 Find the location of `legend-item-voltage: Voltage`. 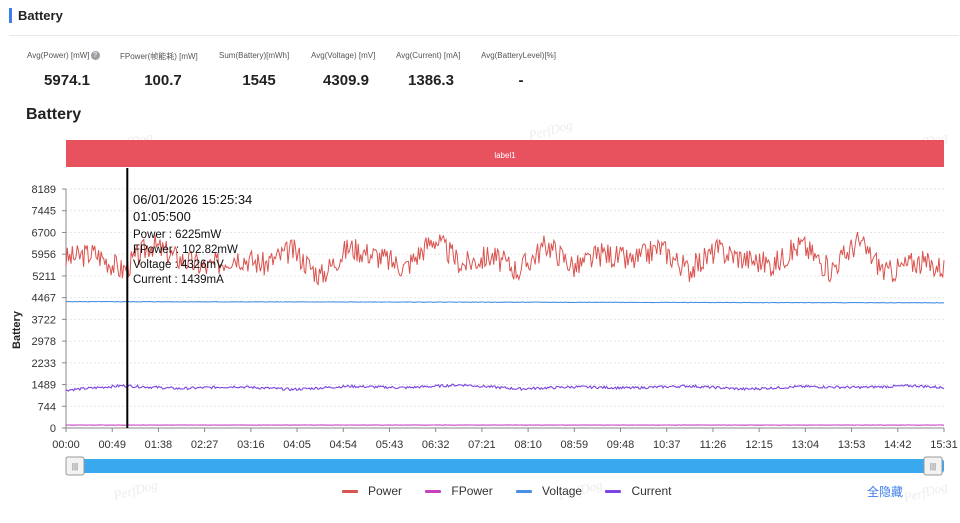

legend-item-voltage: Voltage is located at coordinates (549, 491).